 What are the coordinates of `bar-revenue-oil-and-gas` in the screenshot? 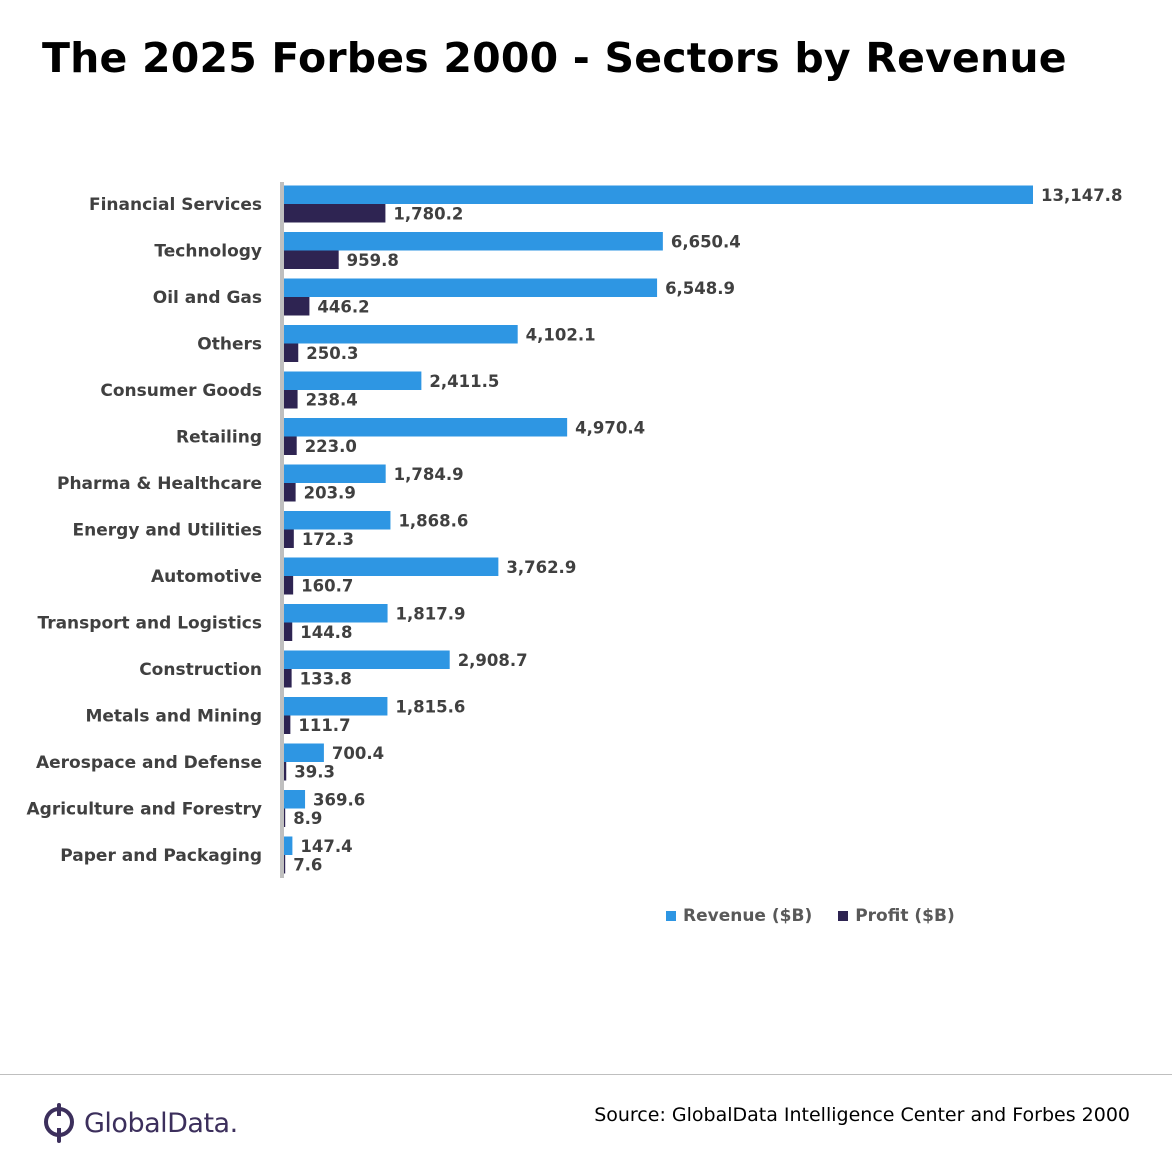 It's located at (471, 287).